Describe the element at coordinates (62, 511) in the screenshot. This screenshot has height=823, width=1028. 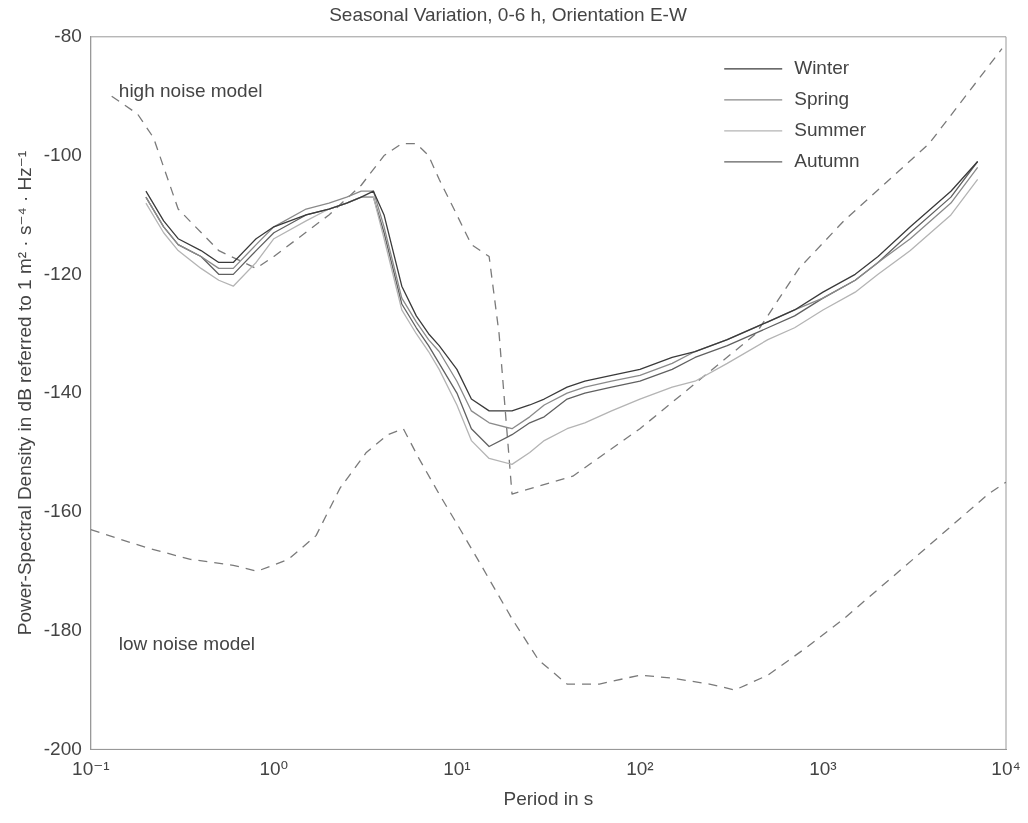
I see `y-tick-label: -160` at that location.